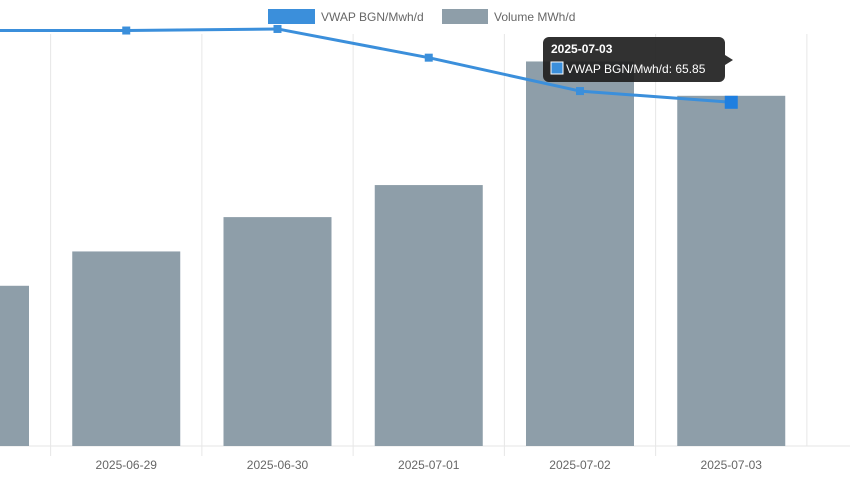 The width and height of the screenshot is (850, 480). I want to click on legend: VWAP BGN/Mwh/d Volume MWh/d, so click(421, 16).